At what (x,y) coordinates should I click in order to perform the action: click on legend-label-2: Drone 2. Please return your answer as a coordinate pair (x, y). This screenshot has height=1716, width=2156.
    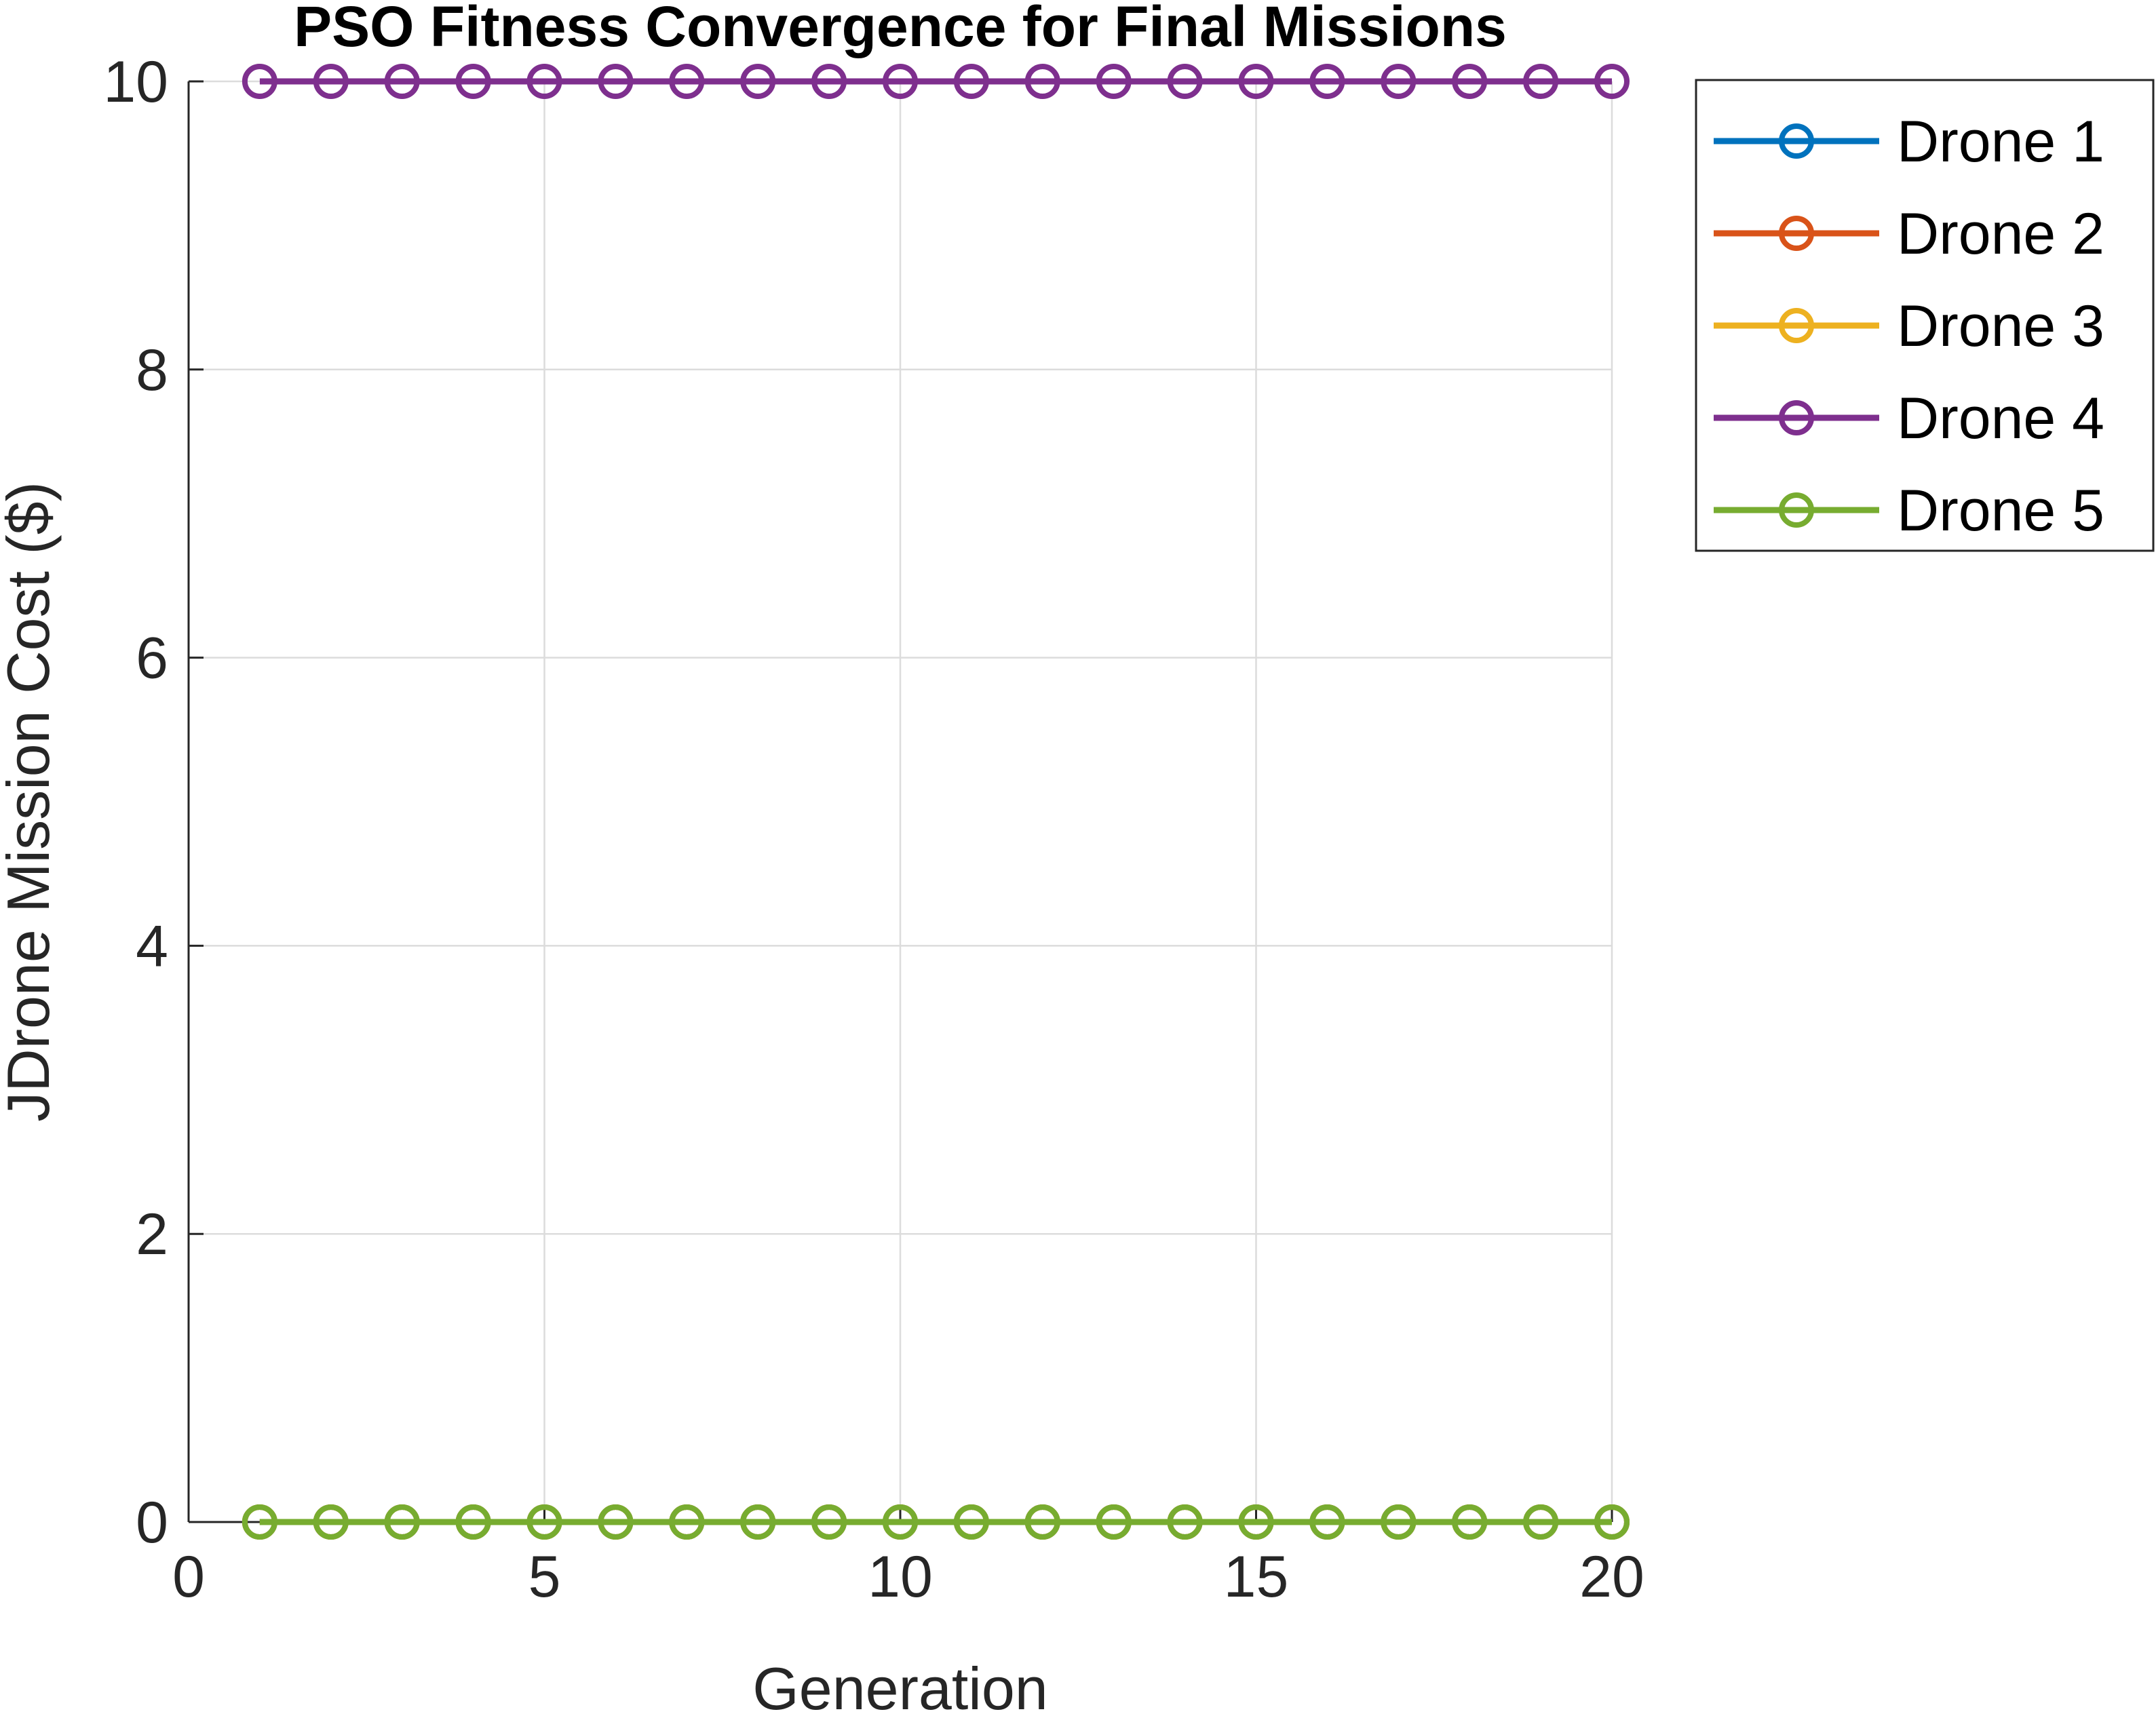
    Looking at the image, I should click on (2001, 234).